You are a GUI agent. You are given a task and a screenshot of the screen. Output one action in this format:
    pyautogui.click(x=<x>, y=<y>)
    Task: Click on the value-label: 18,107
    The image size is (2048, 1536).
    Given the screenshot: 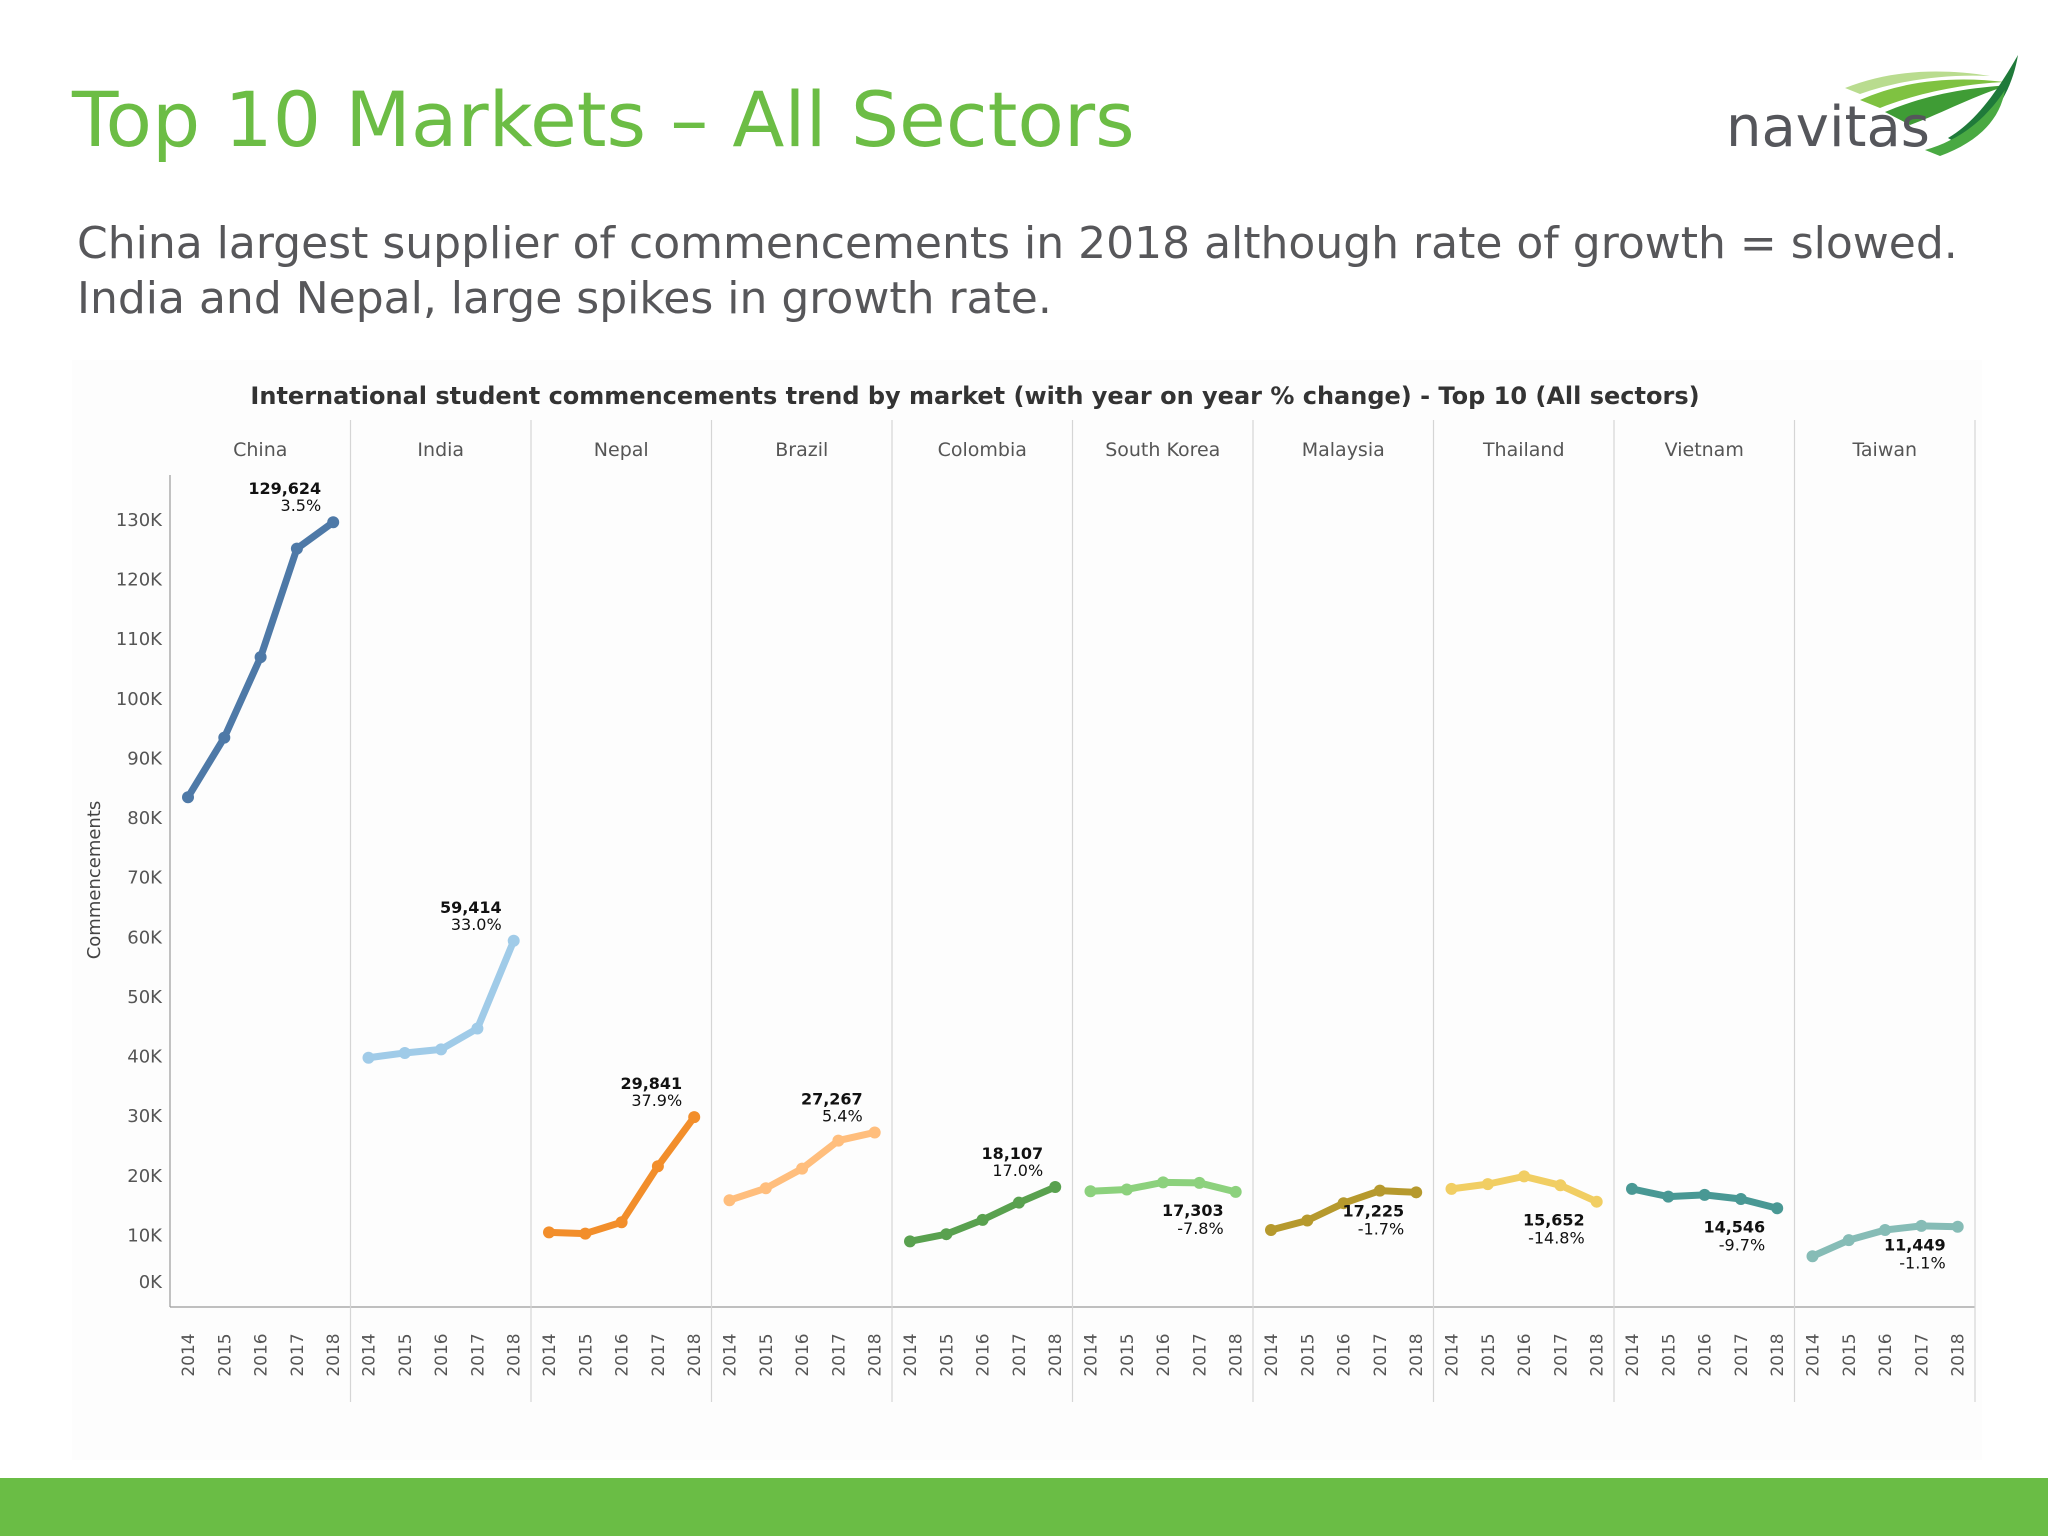 What is the action you would take?
    pyautogui.click(x=1012, y=1153)
    